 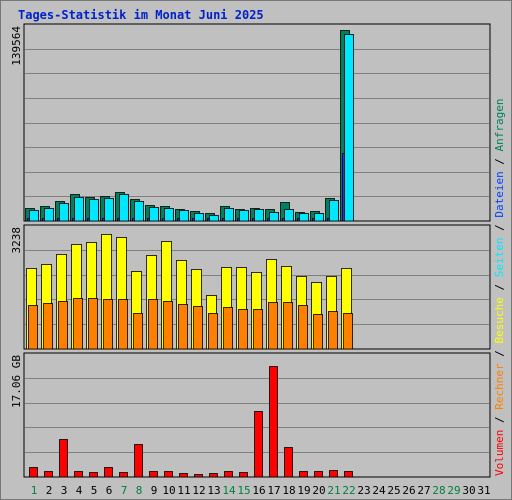 What do you see at coordinates (79, 490) in the screenshot?
I see `day-label: 4` at bounding box center [79, 490].